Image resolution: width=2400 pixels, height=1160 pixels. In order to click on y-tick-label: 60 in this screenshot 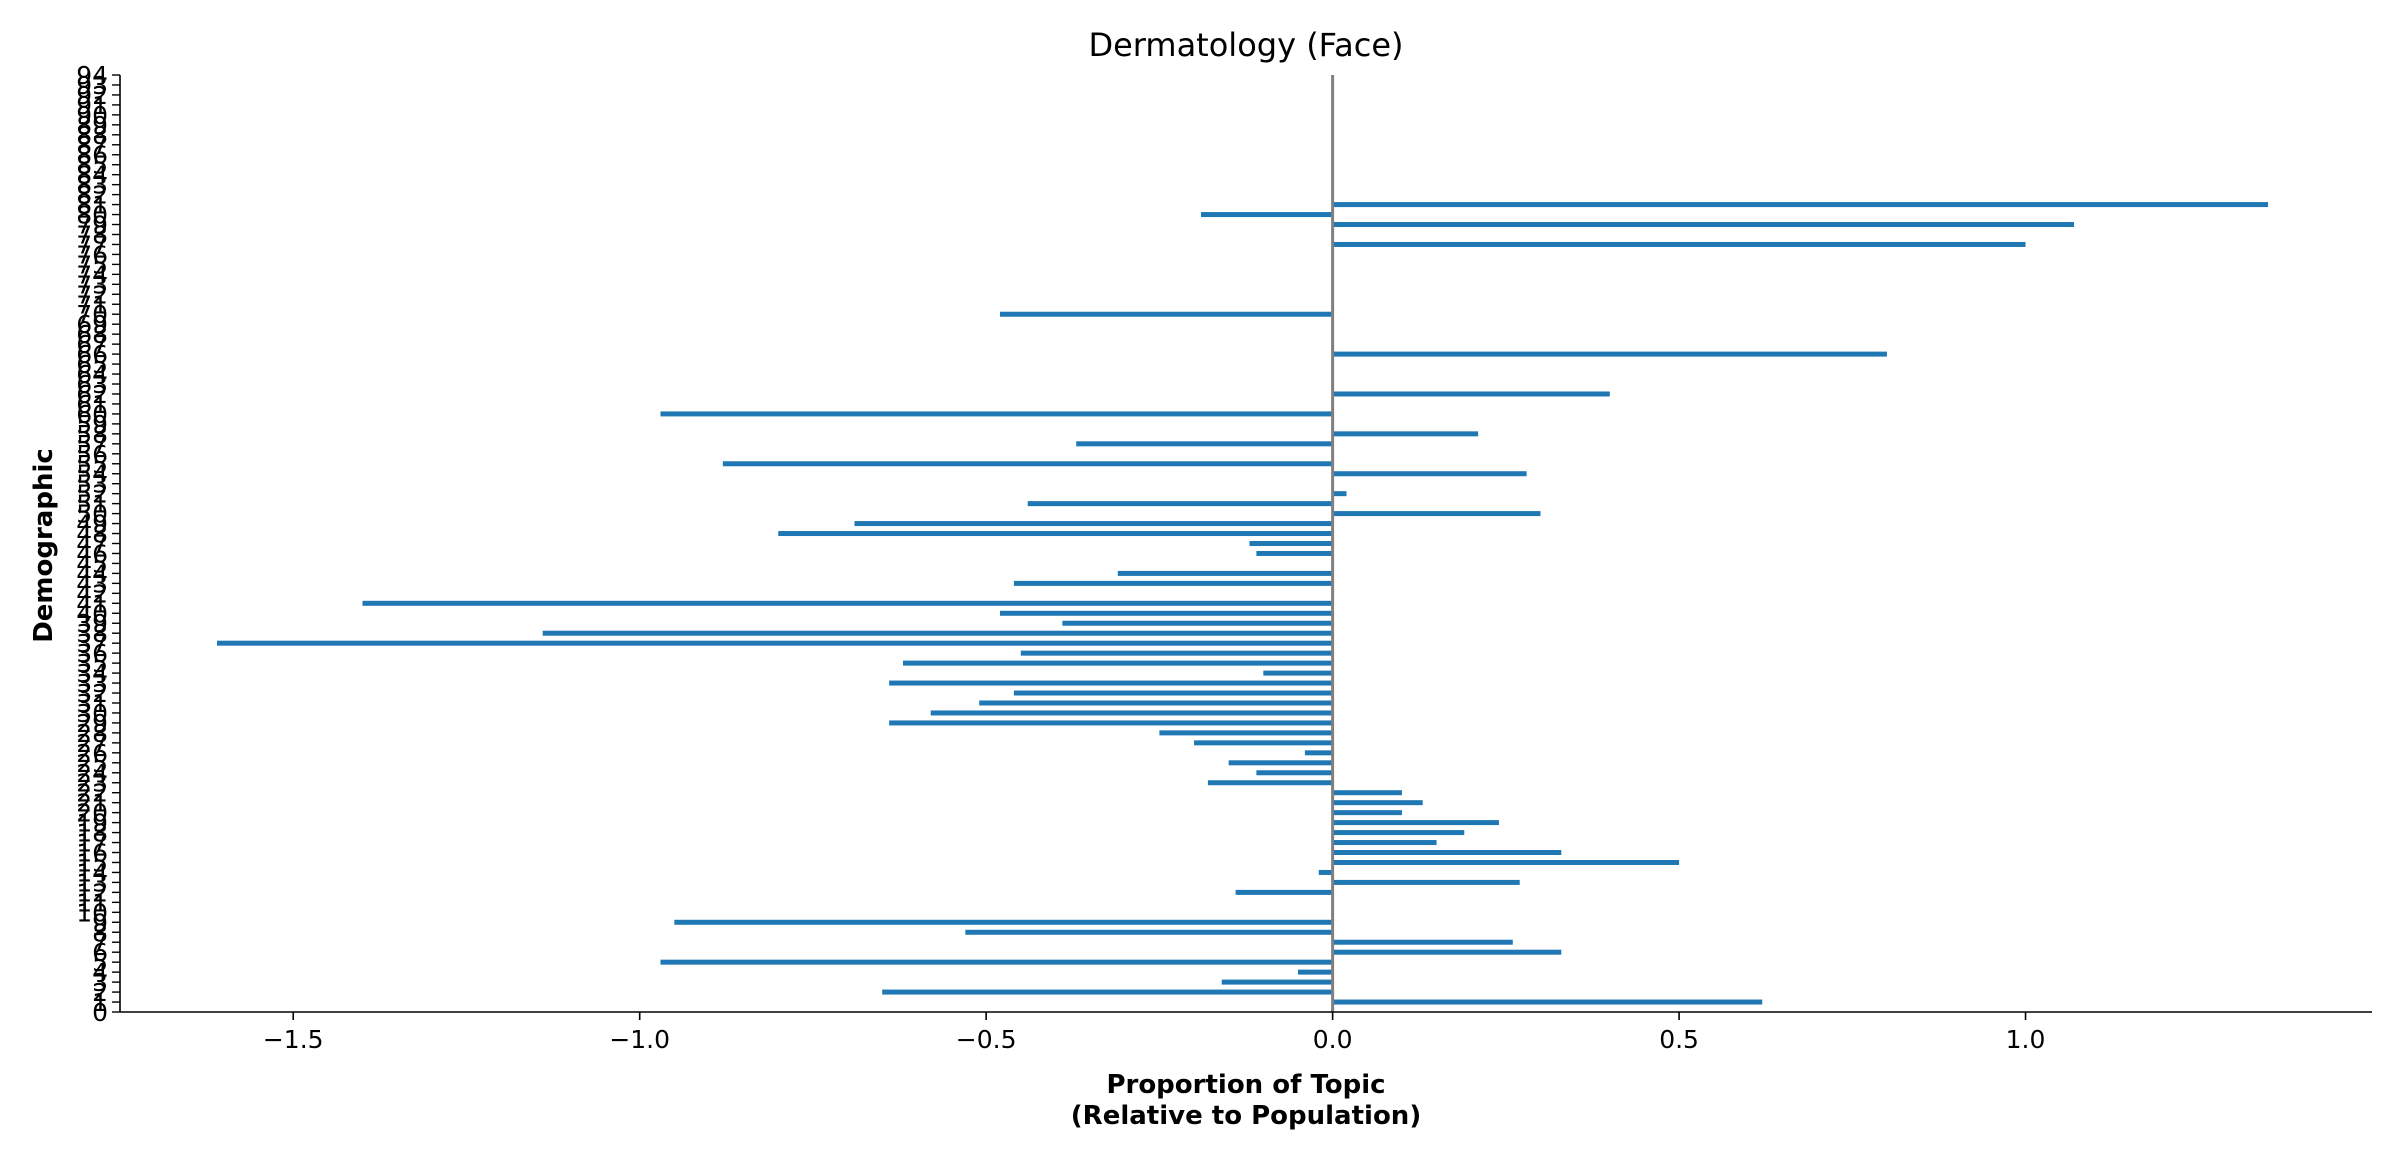, I will do `click(92, 414)`.